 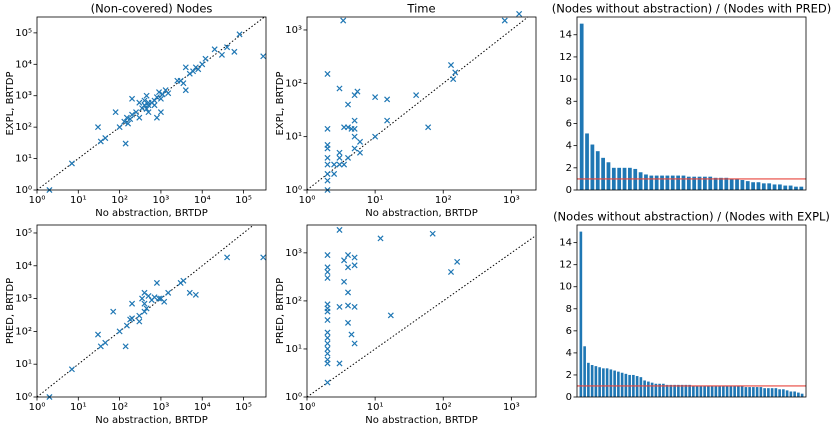 I want to click on x-axis-label: No abstraction, BRTDP, so click(x=421, y=213).